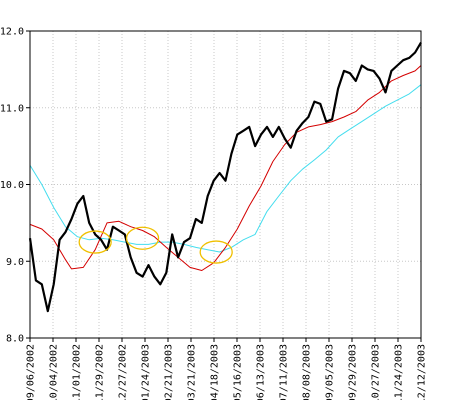  Describe the element at coordinates (307, 372) in the screenshot. I see `x-tick-label: 08/08/2003` at that location.